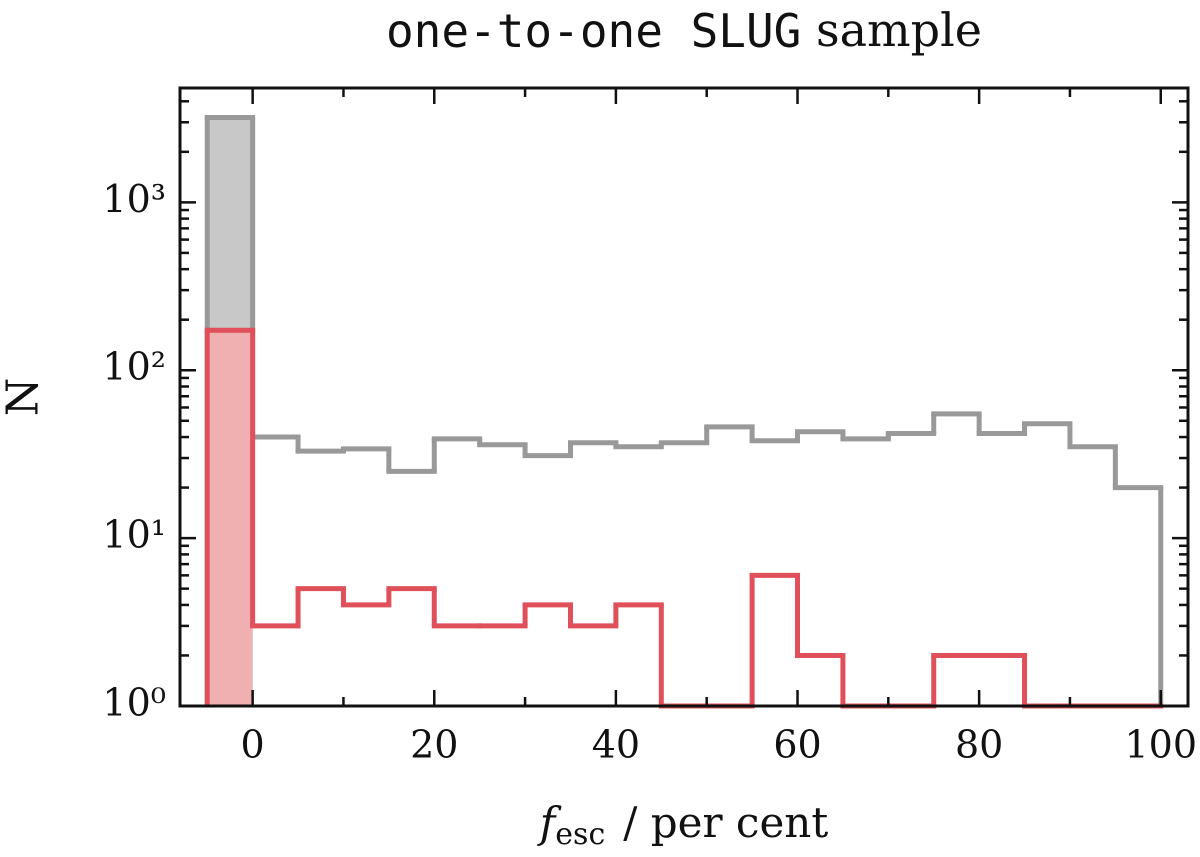 The width and height of the screenshot is (1200, 857). What do you see at coordinates (1160, 745) in the screenshot?
I see `x-tick-label: 100` at bounding box center [1160, 745].